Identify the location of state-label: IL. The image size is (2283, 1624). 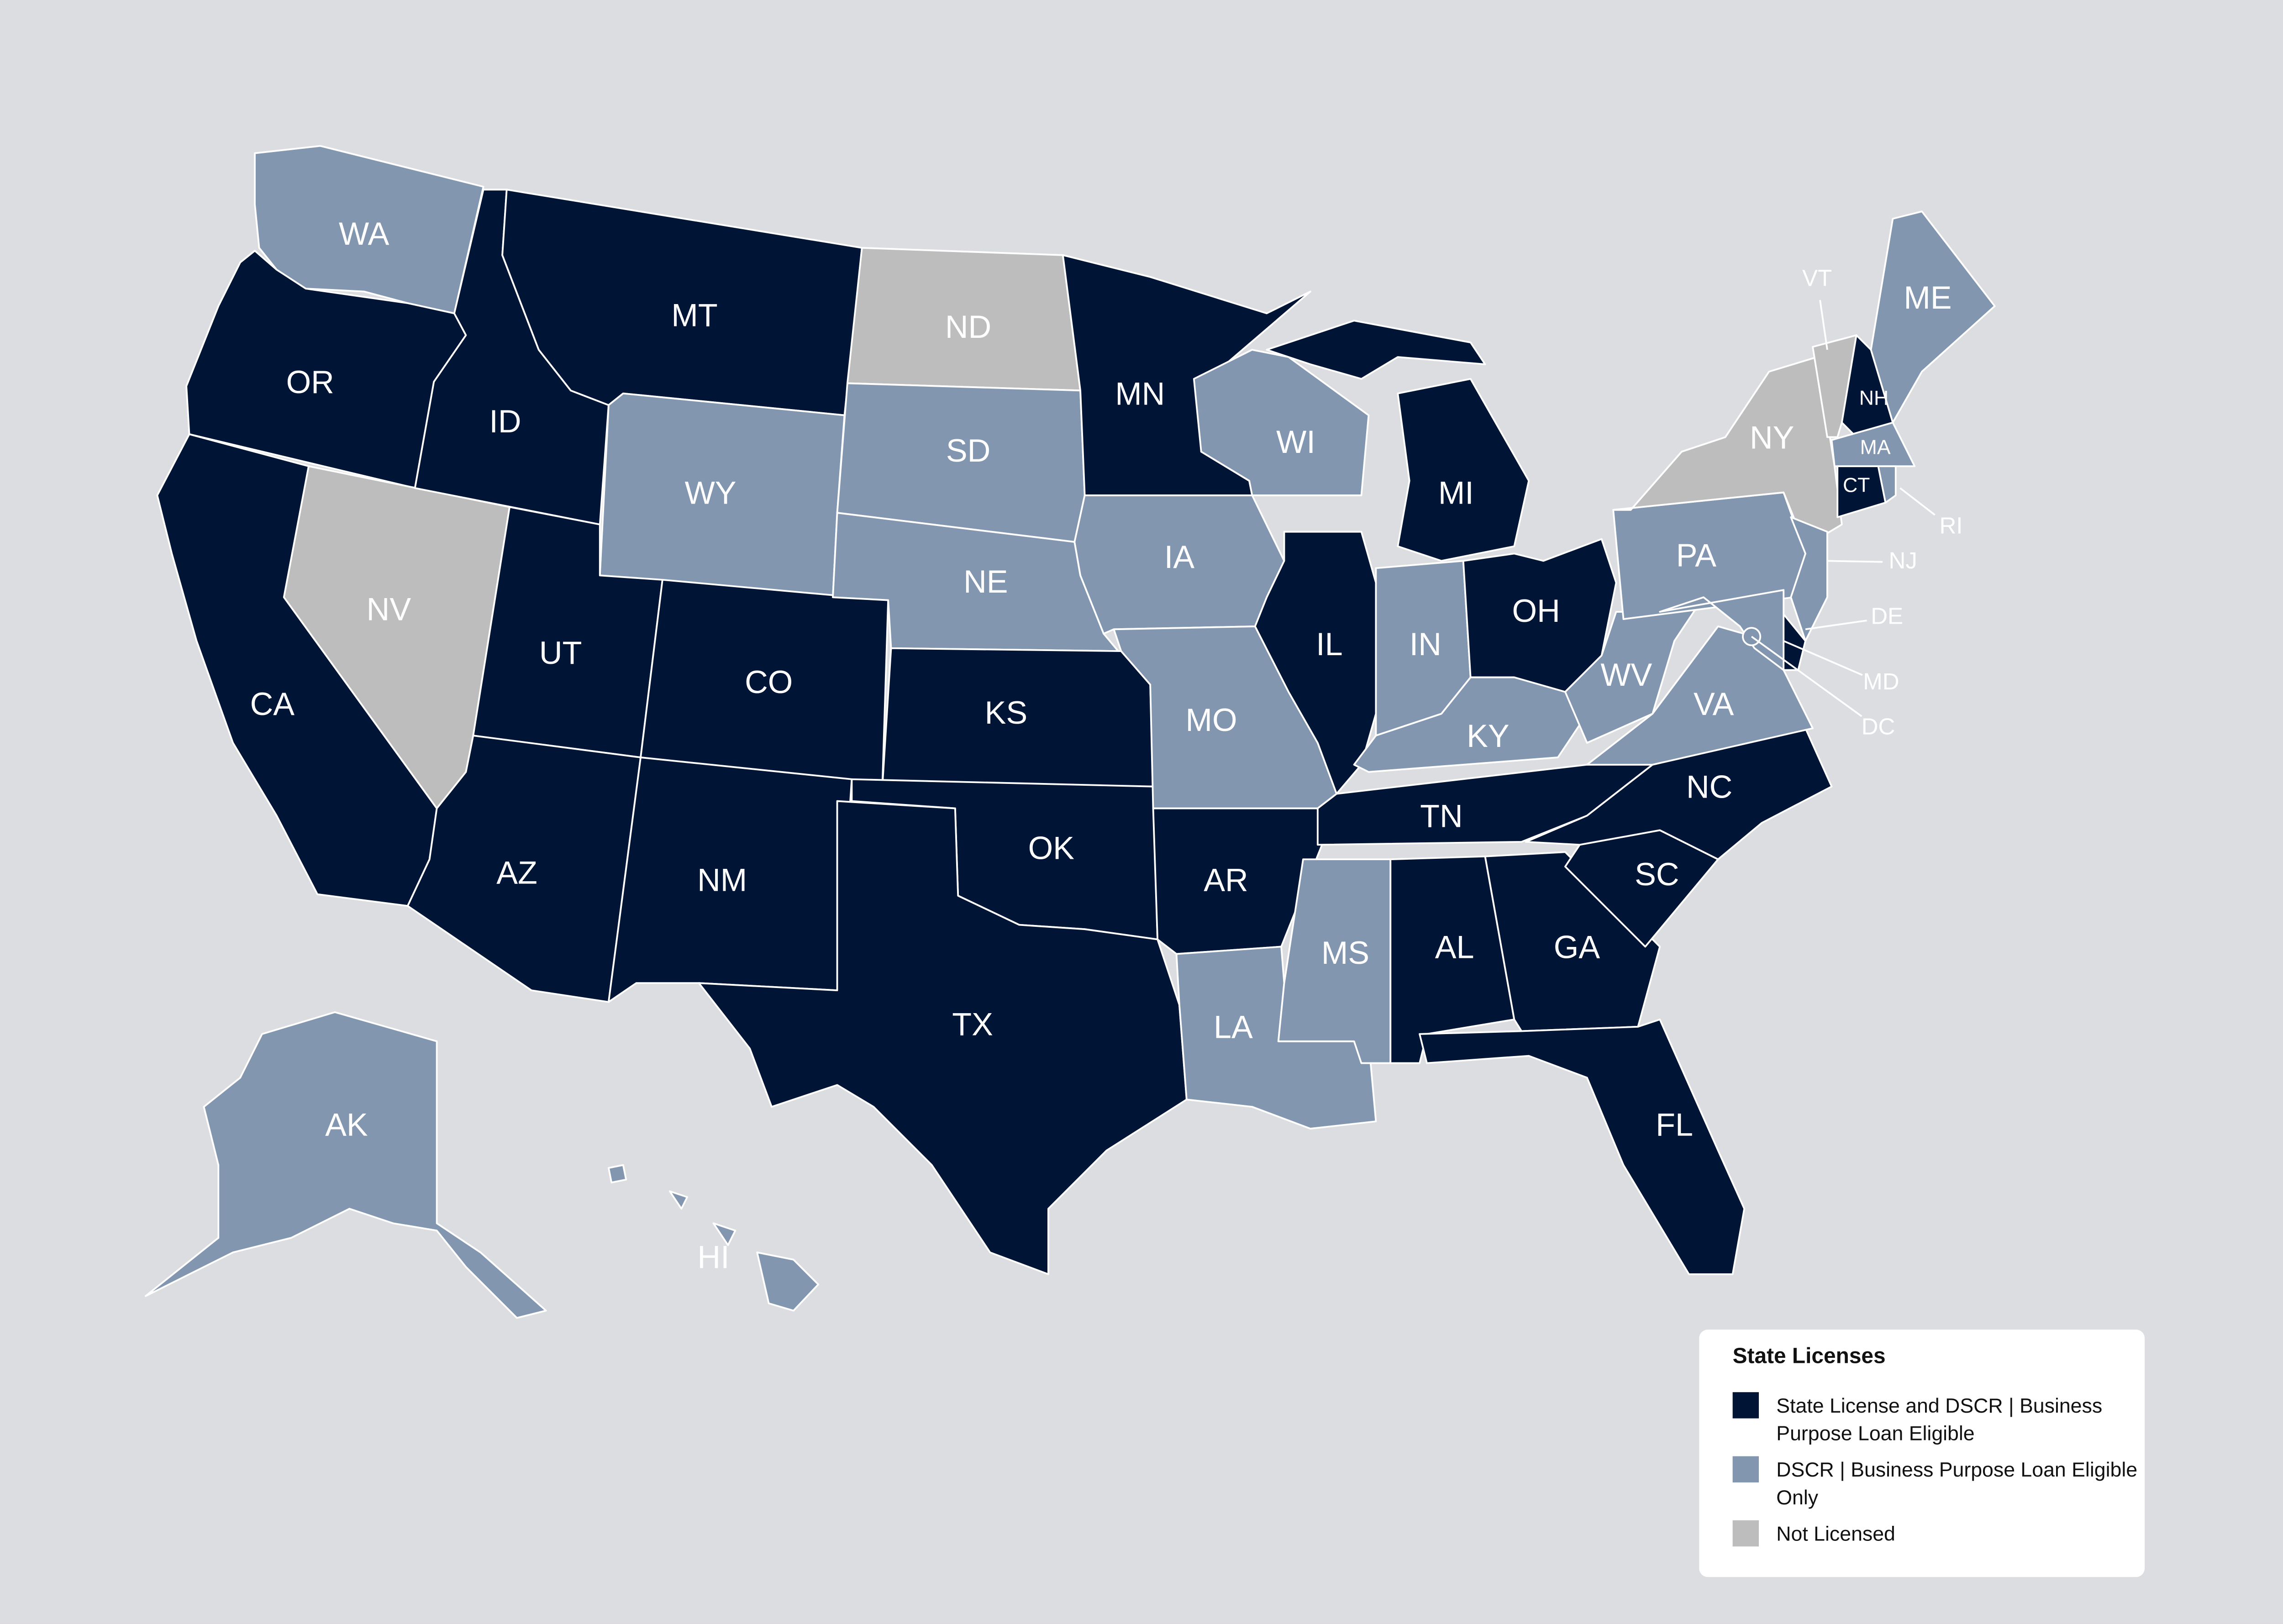
(1329, 644).